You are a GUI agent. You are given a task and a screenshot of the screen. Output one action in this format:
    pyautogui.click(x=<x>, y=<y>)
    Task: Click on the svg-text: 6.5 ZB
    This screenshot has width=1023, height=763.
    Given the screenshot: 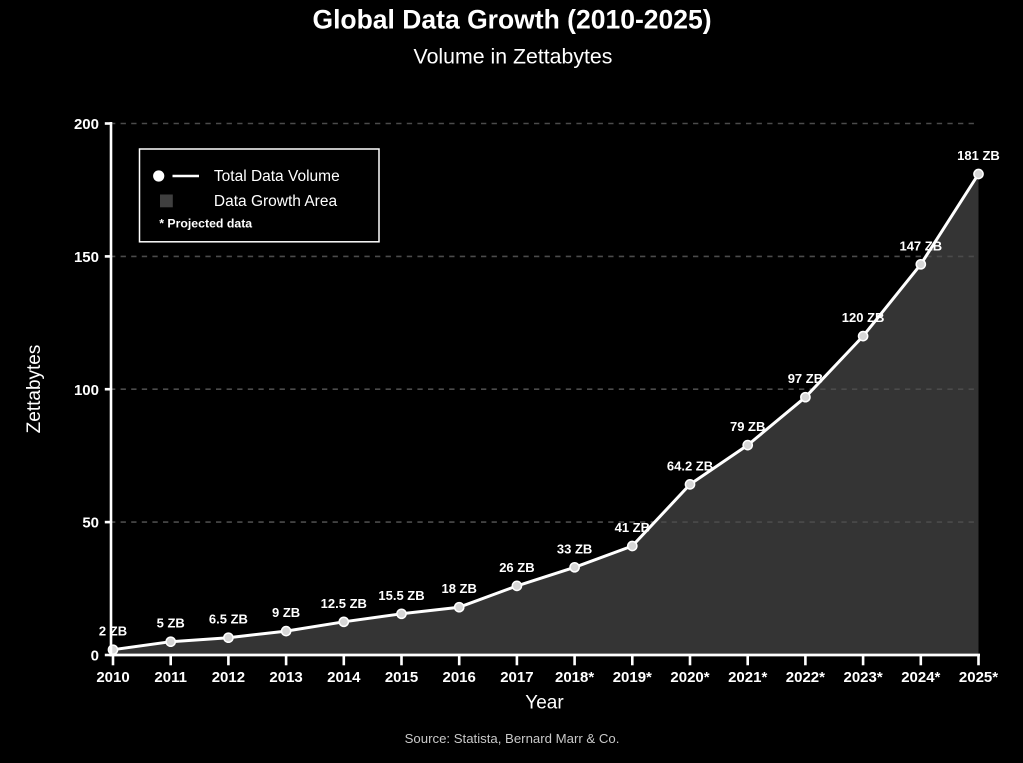 What is the action you would take?
    pyautogui.click(x=228, y=619)
    